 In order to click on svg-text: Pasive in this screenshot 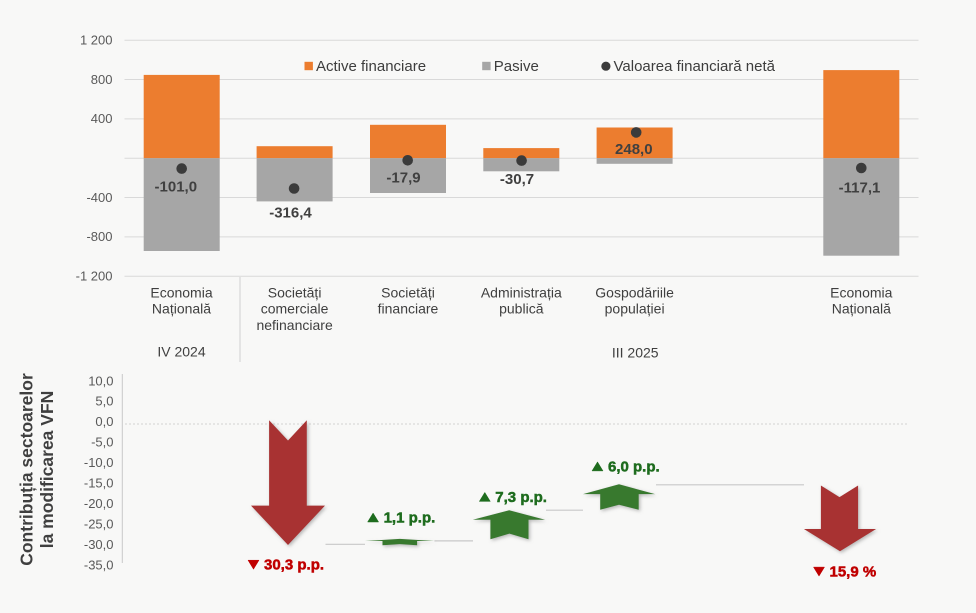, I will do `click(516, 66)`.